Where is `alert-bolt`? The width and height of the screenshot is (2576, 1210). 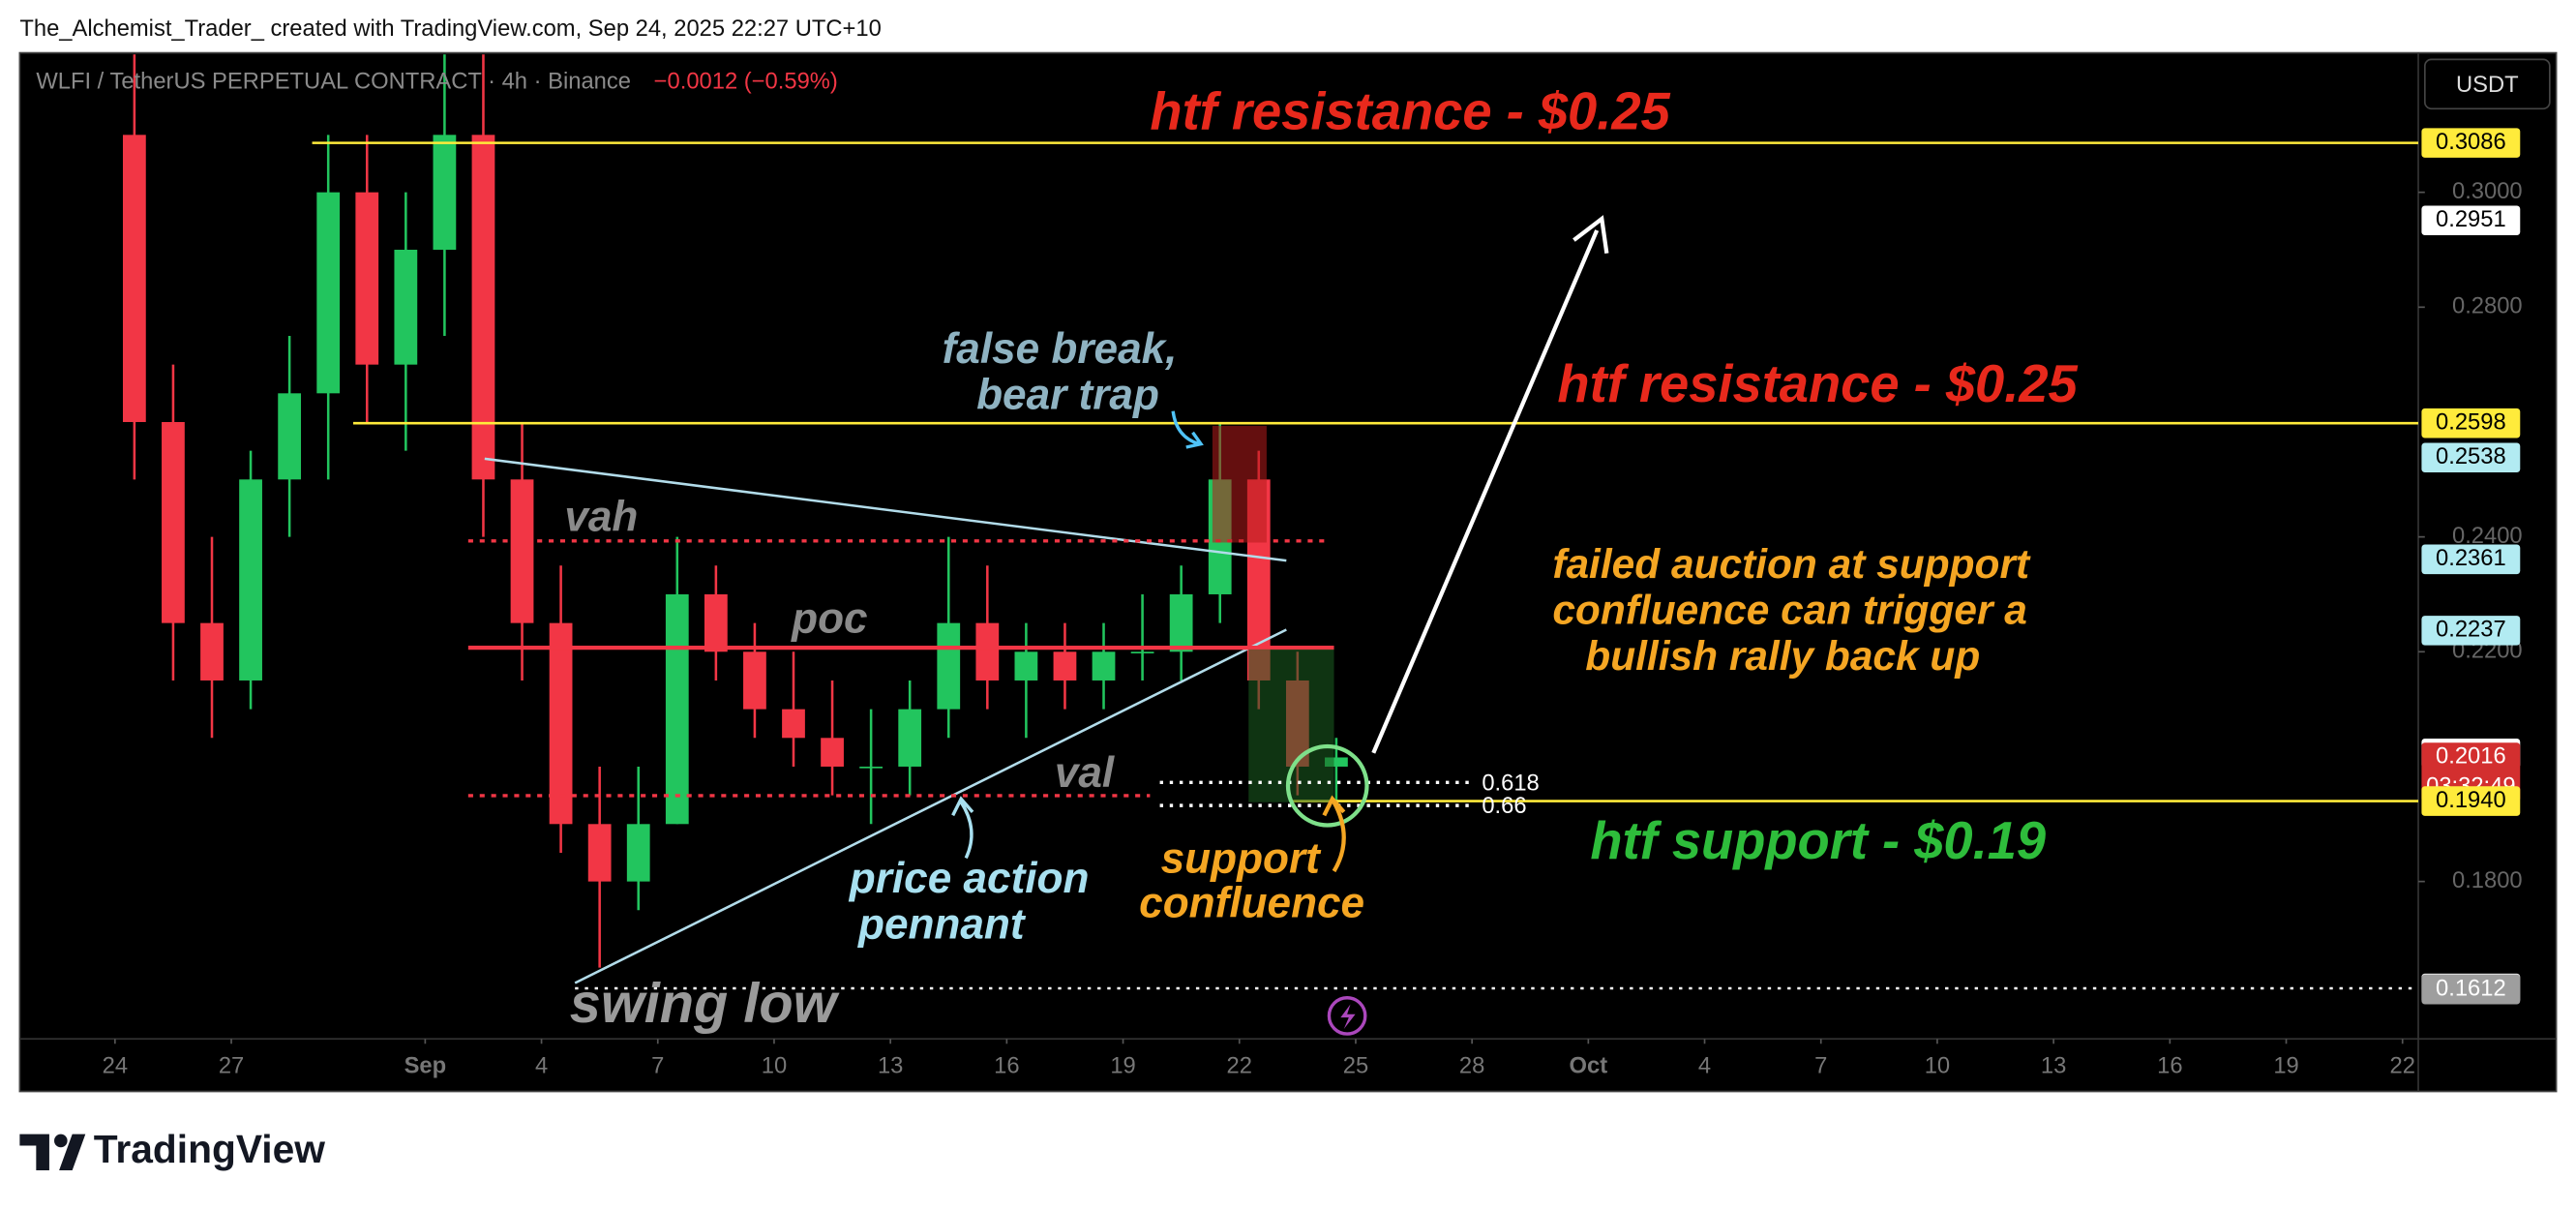 alert-bolt is located at coordinates (1348, 1017).